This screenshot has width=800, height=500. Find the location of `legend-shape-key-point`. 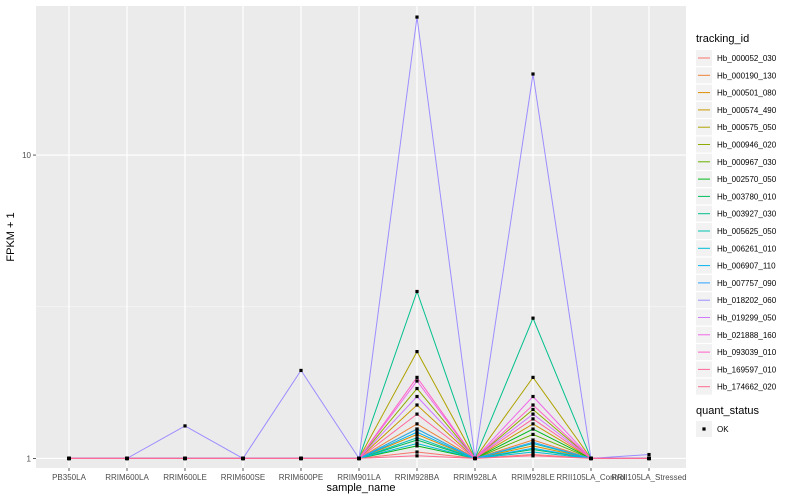

legend-shape-key-point is located at coordinates (704, 429).